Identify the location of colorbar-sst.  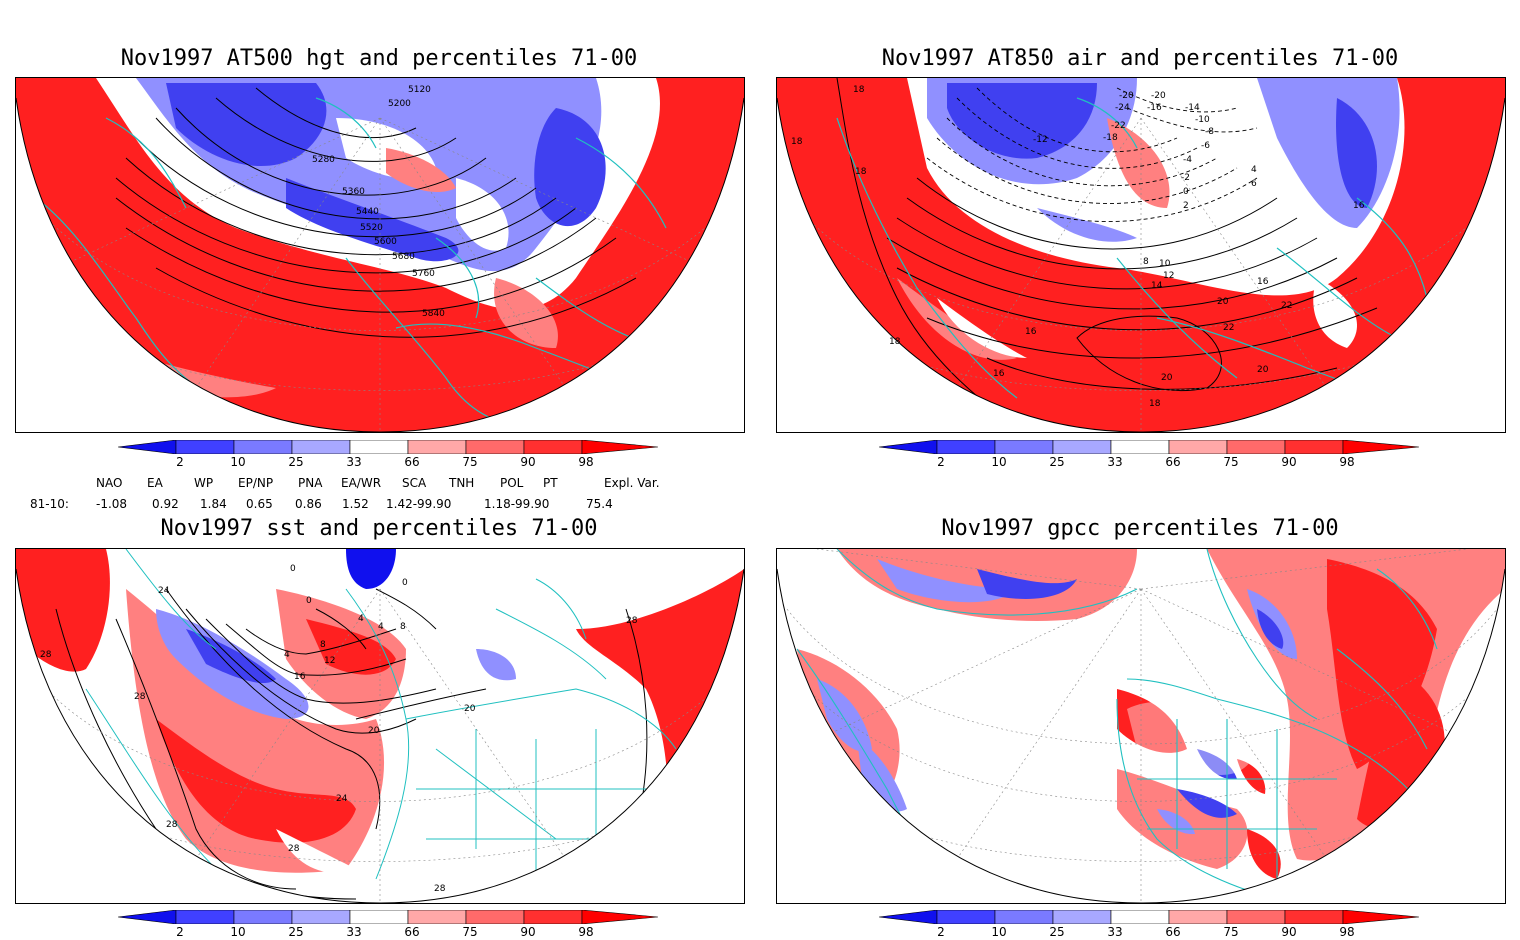
(388, 917).